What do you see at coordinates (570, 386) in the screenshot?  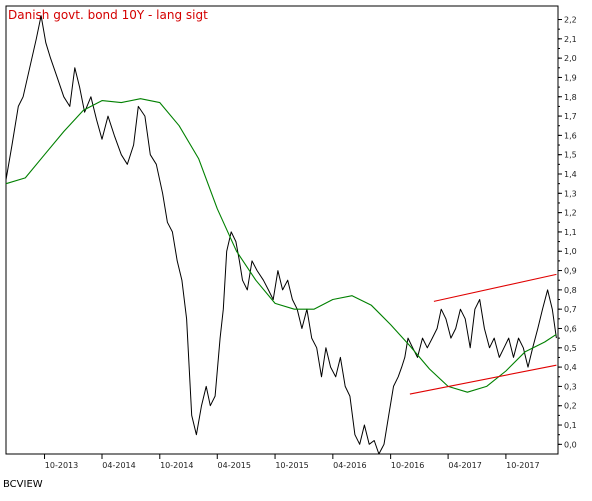 I see `y-tick-label: 0,3` at bounding box center [570, 386].